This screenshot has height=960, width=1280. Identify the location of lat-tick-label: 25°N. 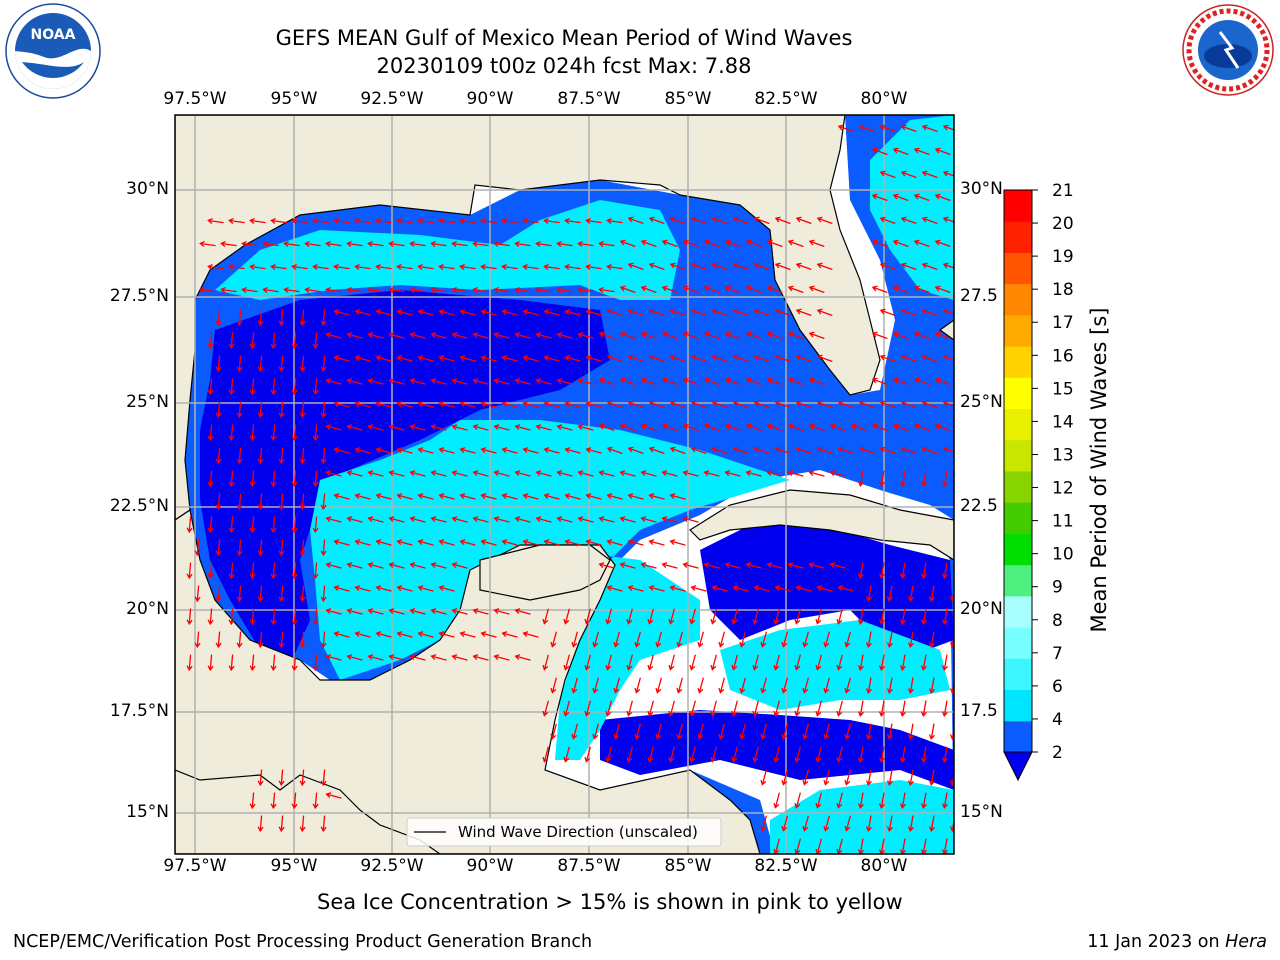
(981, 402).